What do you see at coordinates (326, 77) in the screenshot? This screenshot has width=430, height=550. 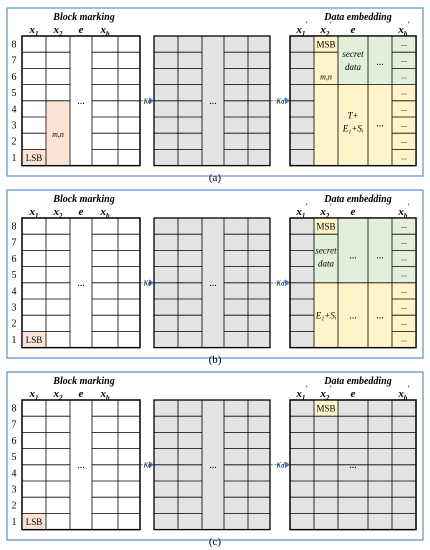 I see `mn-right-label: m,n` at bounding box center [326, 77].